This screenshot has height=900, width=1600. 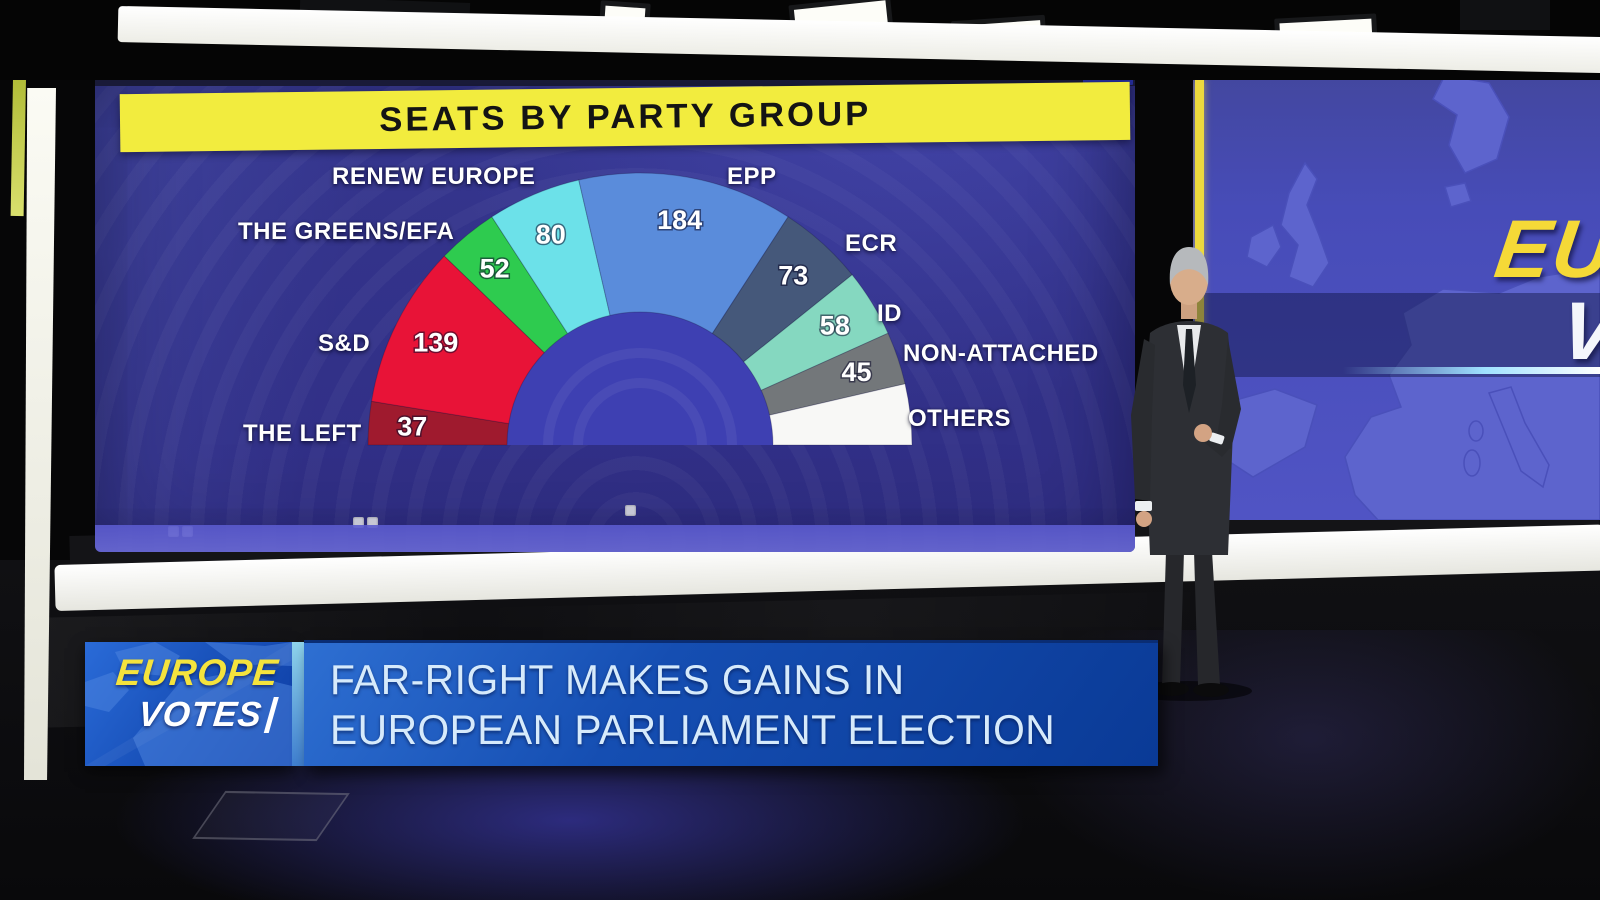 What do you see at coordinates (889, 313) in the screenshot?
I see `chart-label-id: ID` at bounding box center [889, 313].